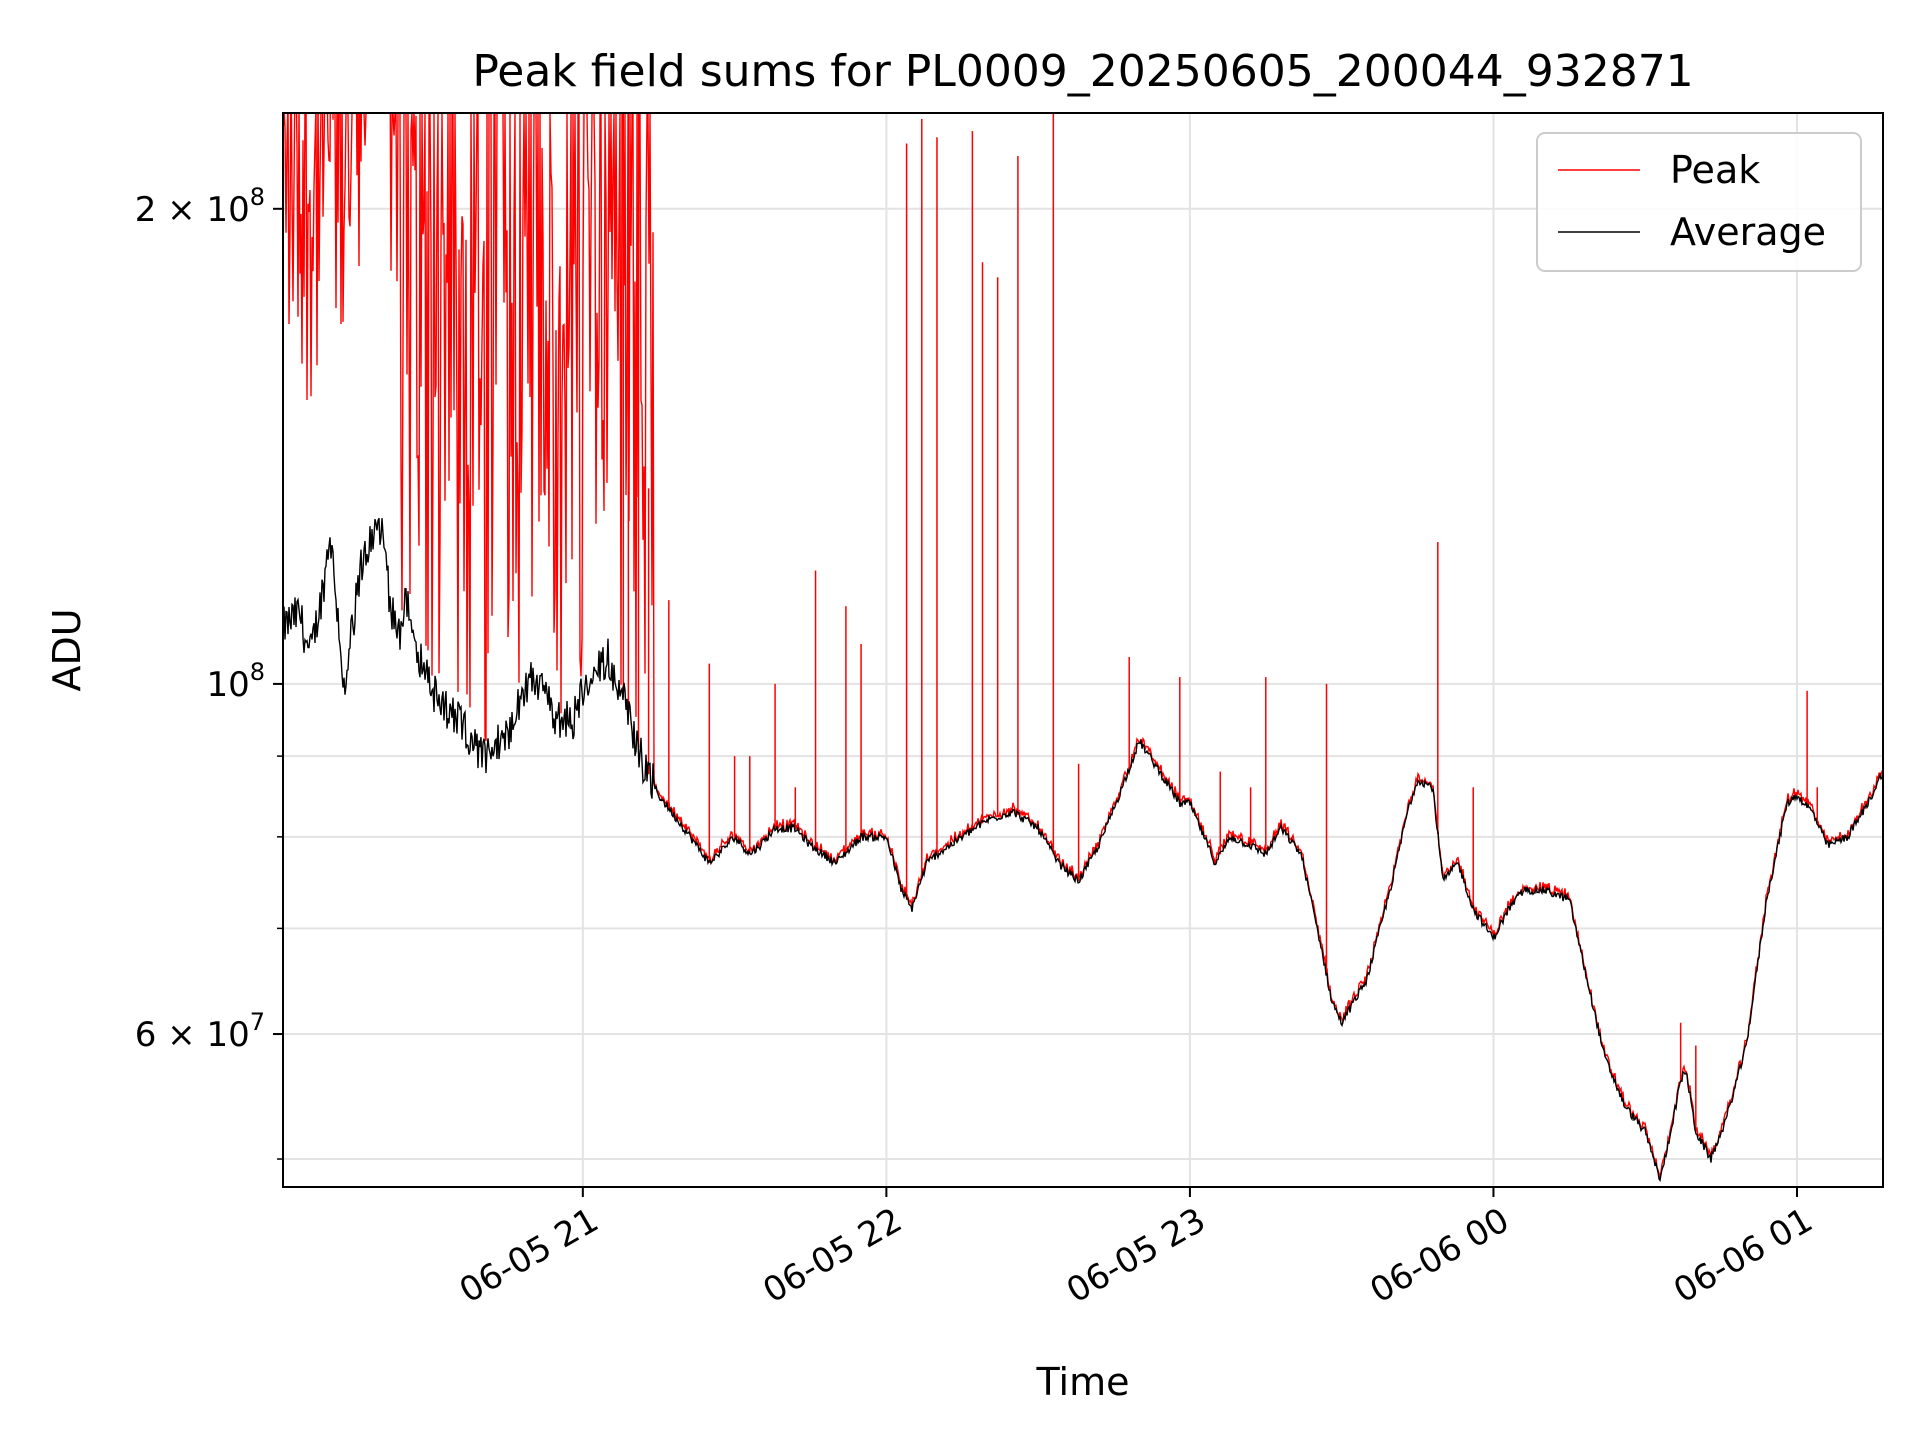  What do you see at coordinates (67, 649) in the screenshot?
I see `y-axis-label: ADU` at bounding box center [67, 649].